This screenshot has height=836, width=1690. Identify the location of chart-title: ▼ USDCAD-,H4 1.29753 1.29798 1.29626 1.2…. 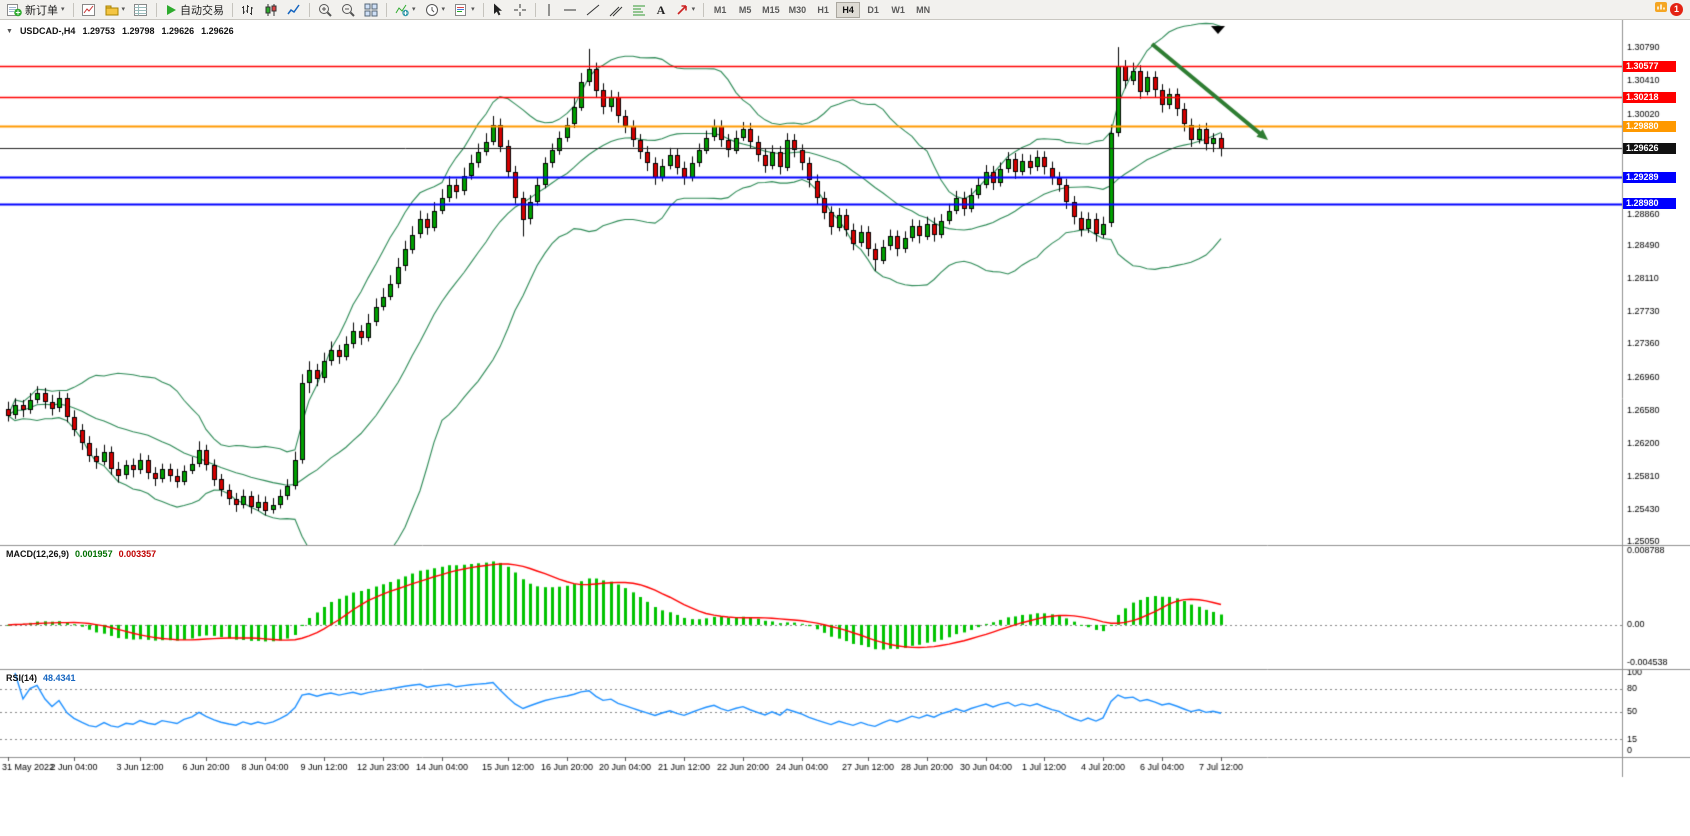
(120, 31).